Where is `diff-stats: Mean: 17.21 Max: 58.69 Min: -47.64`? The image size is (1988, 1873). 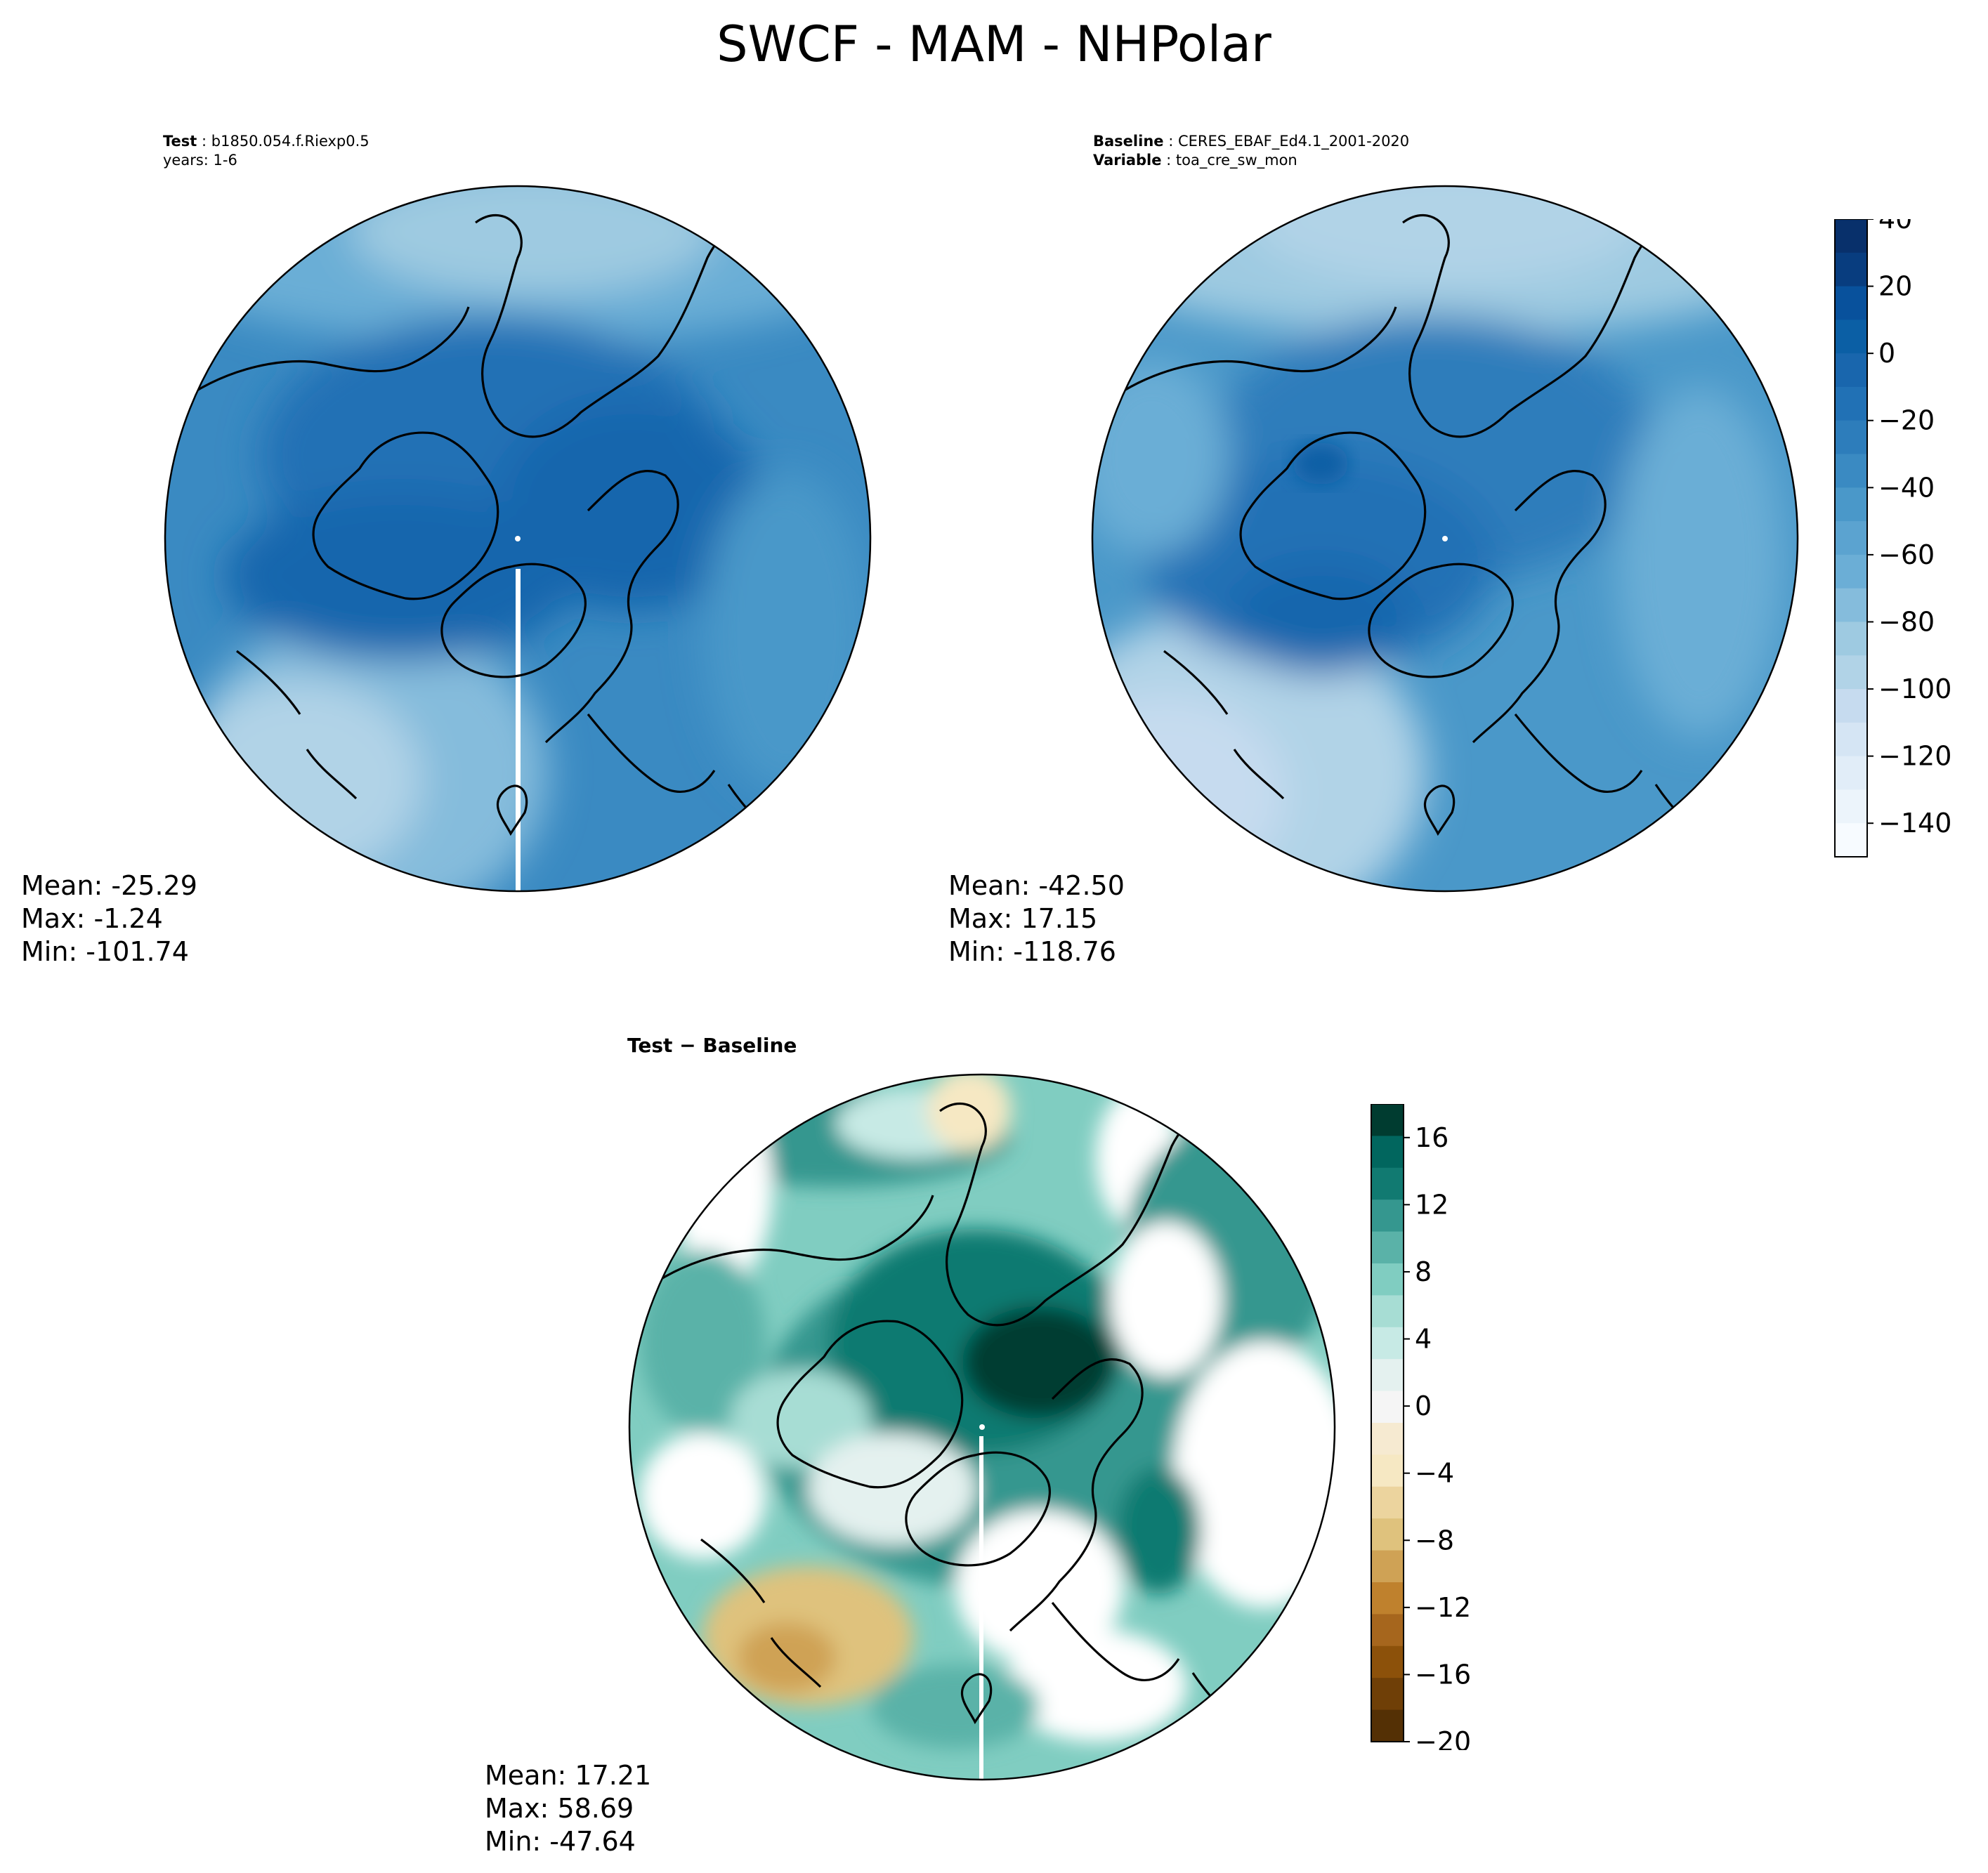 diff-stats: Mean: 17.21 Max: 58.69 Min: -47.64 is located at coordinates (568, 1808).